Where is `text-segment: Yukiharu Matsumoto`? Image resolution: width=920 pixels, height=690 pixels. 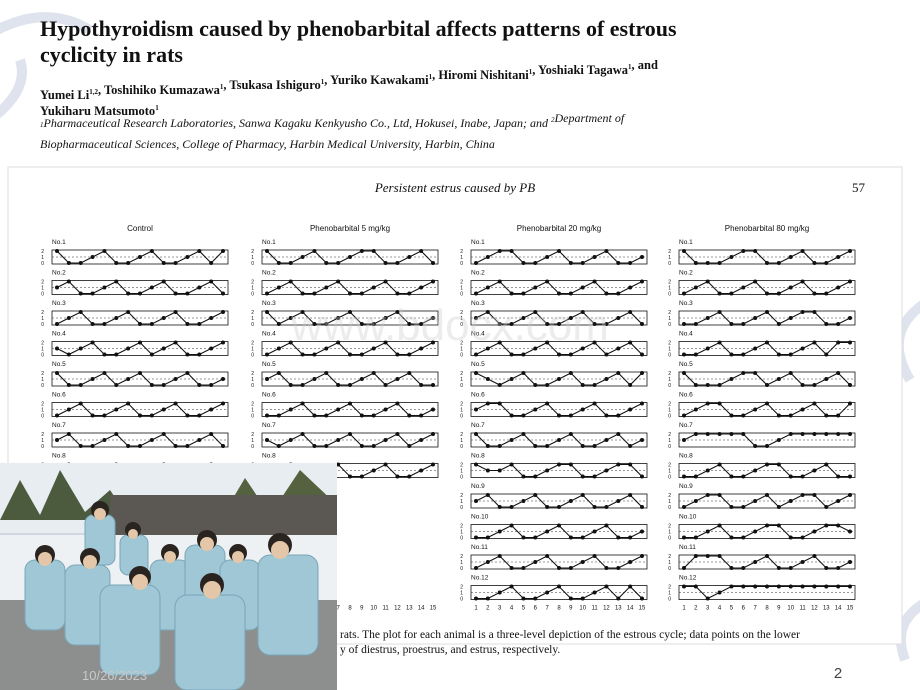
text-segment: Yukiharu Matsumoto is located at coordinates (97, 111).